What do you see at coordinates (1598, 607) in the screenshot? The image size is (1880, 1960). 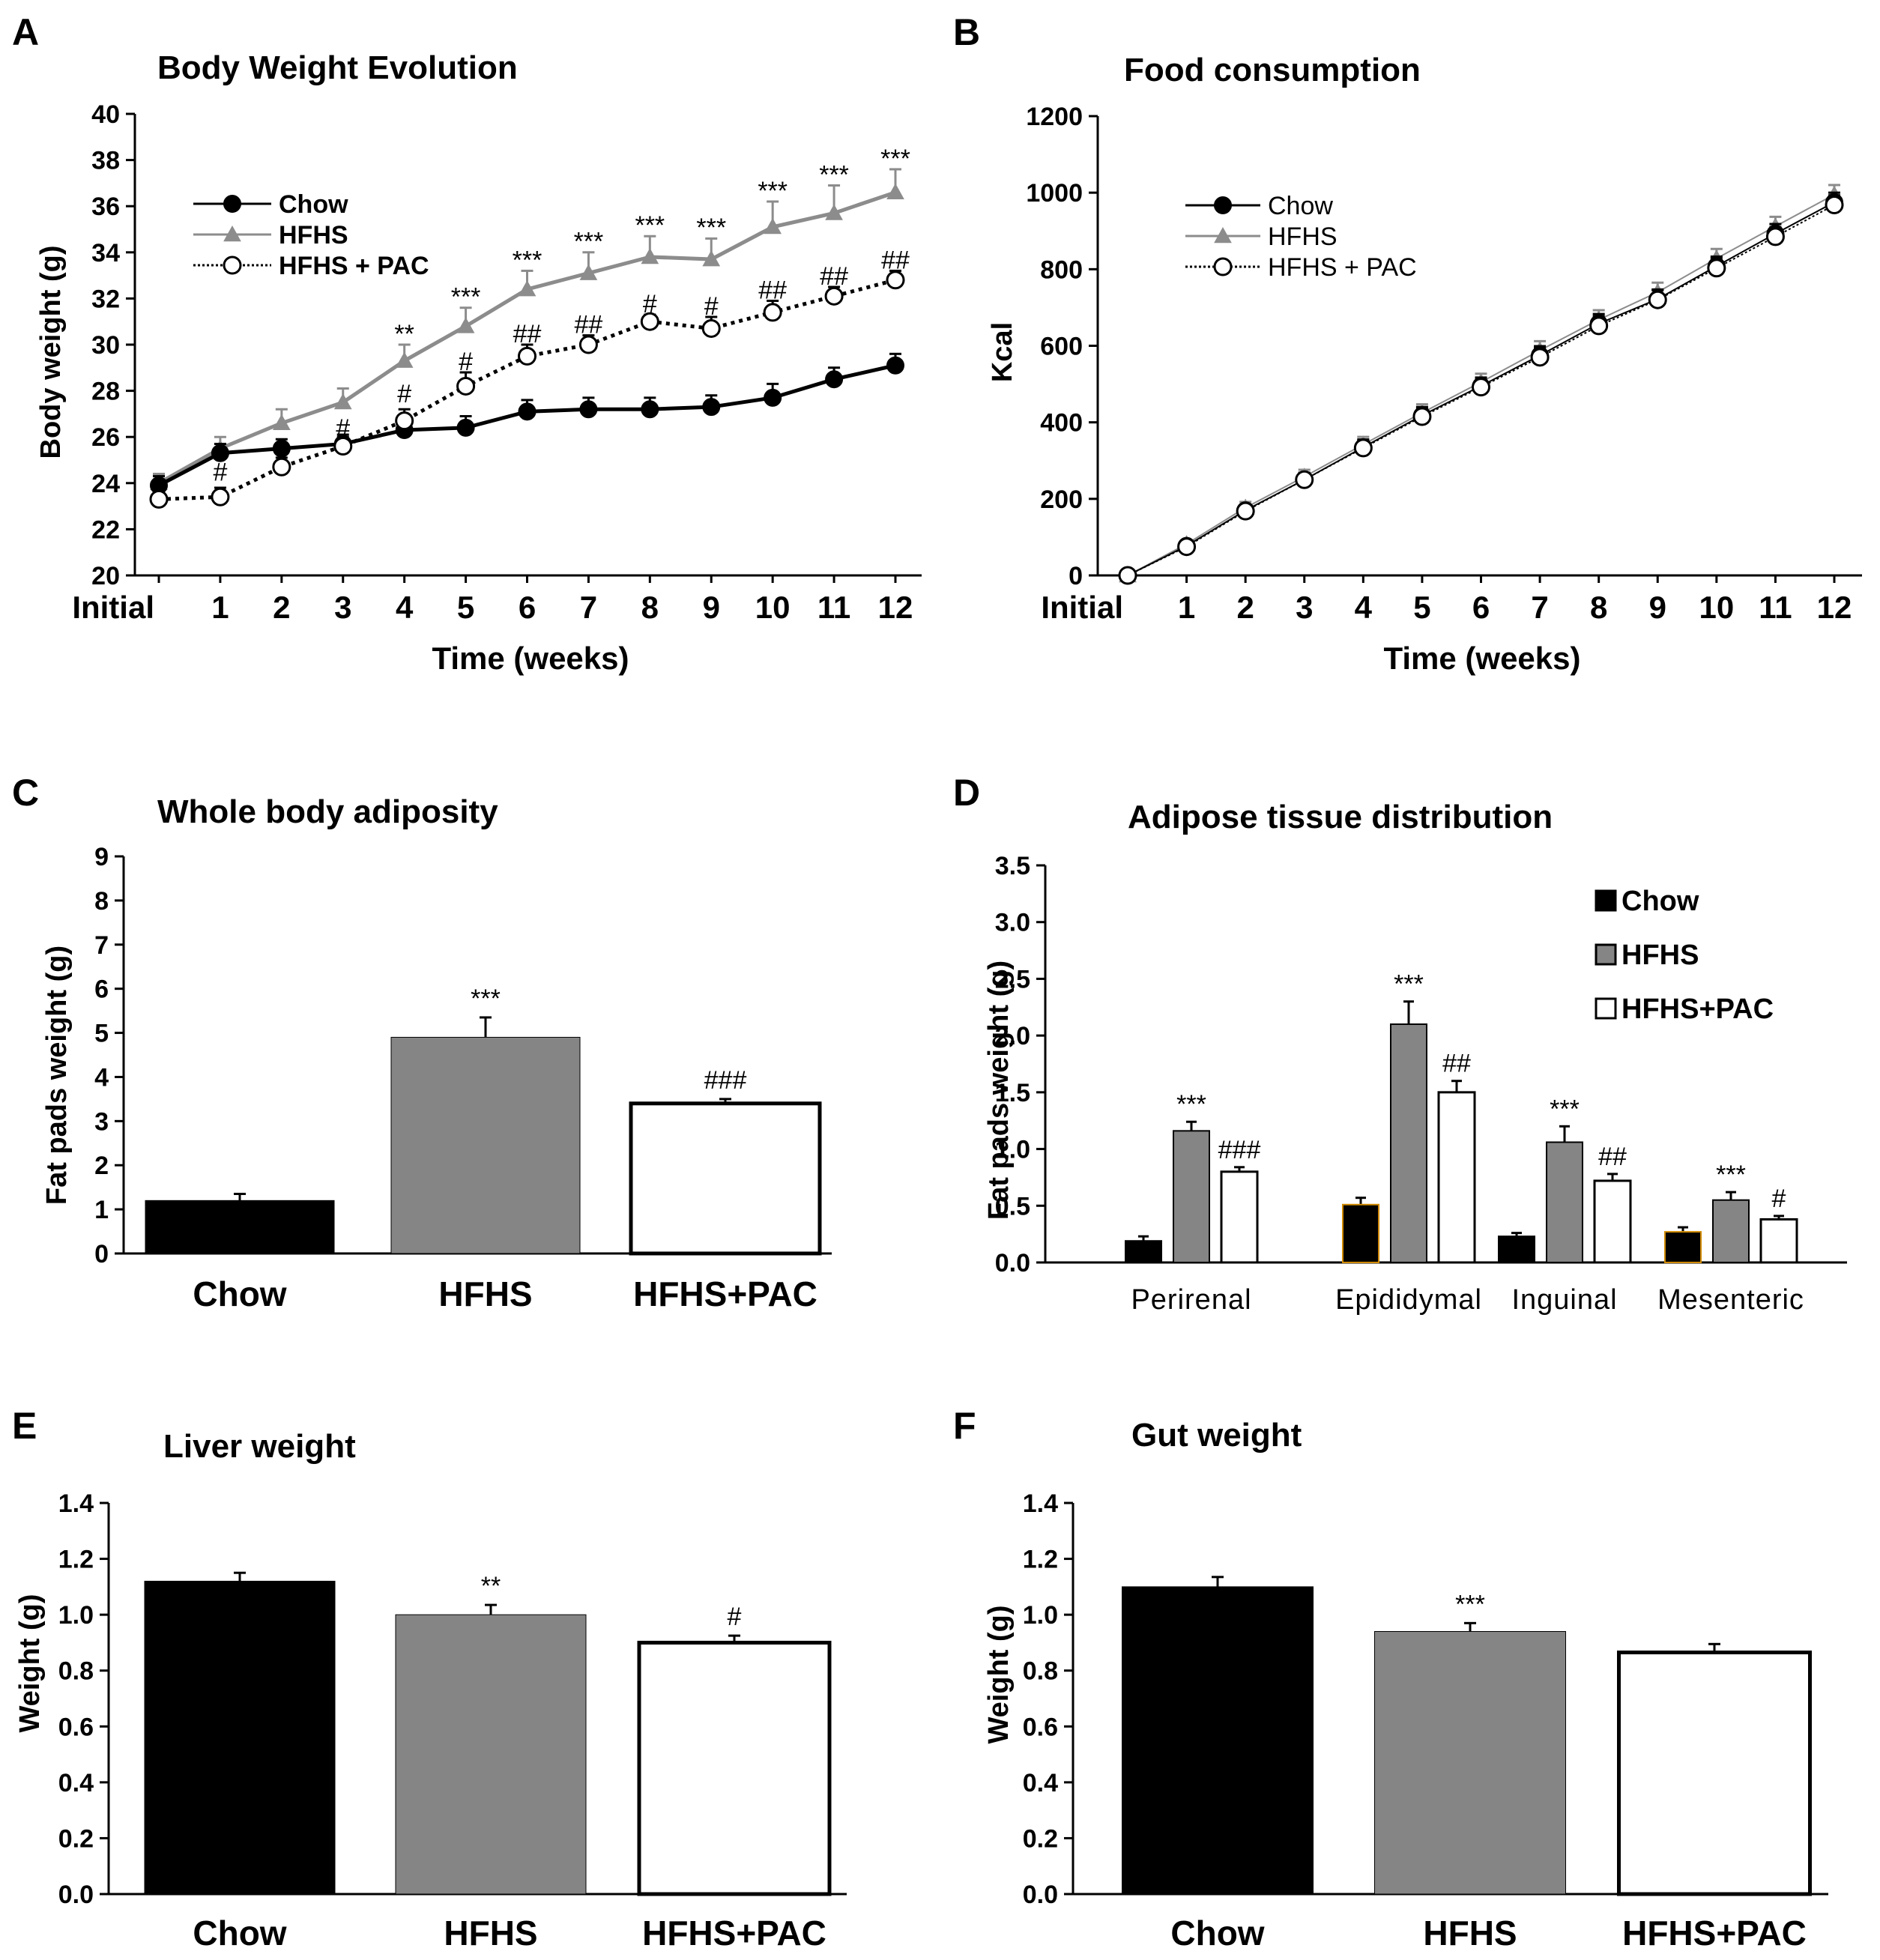 I see `chart-b-x-tick-label: 8` at bounding box center [1598, 607].